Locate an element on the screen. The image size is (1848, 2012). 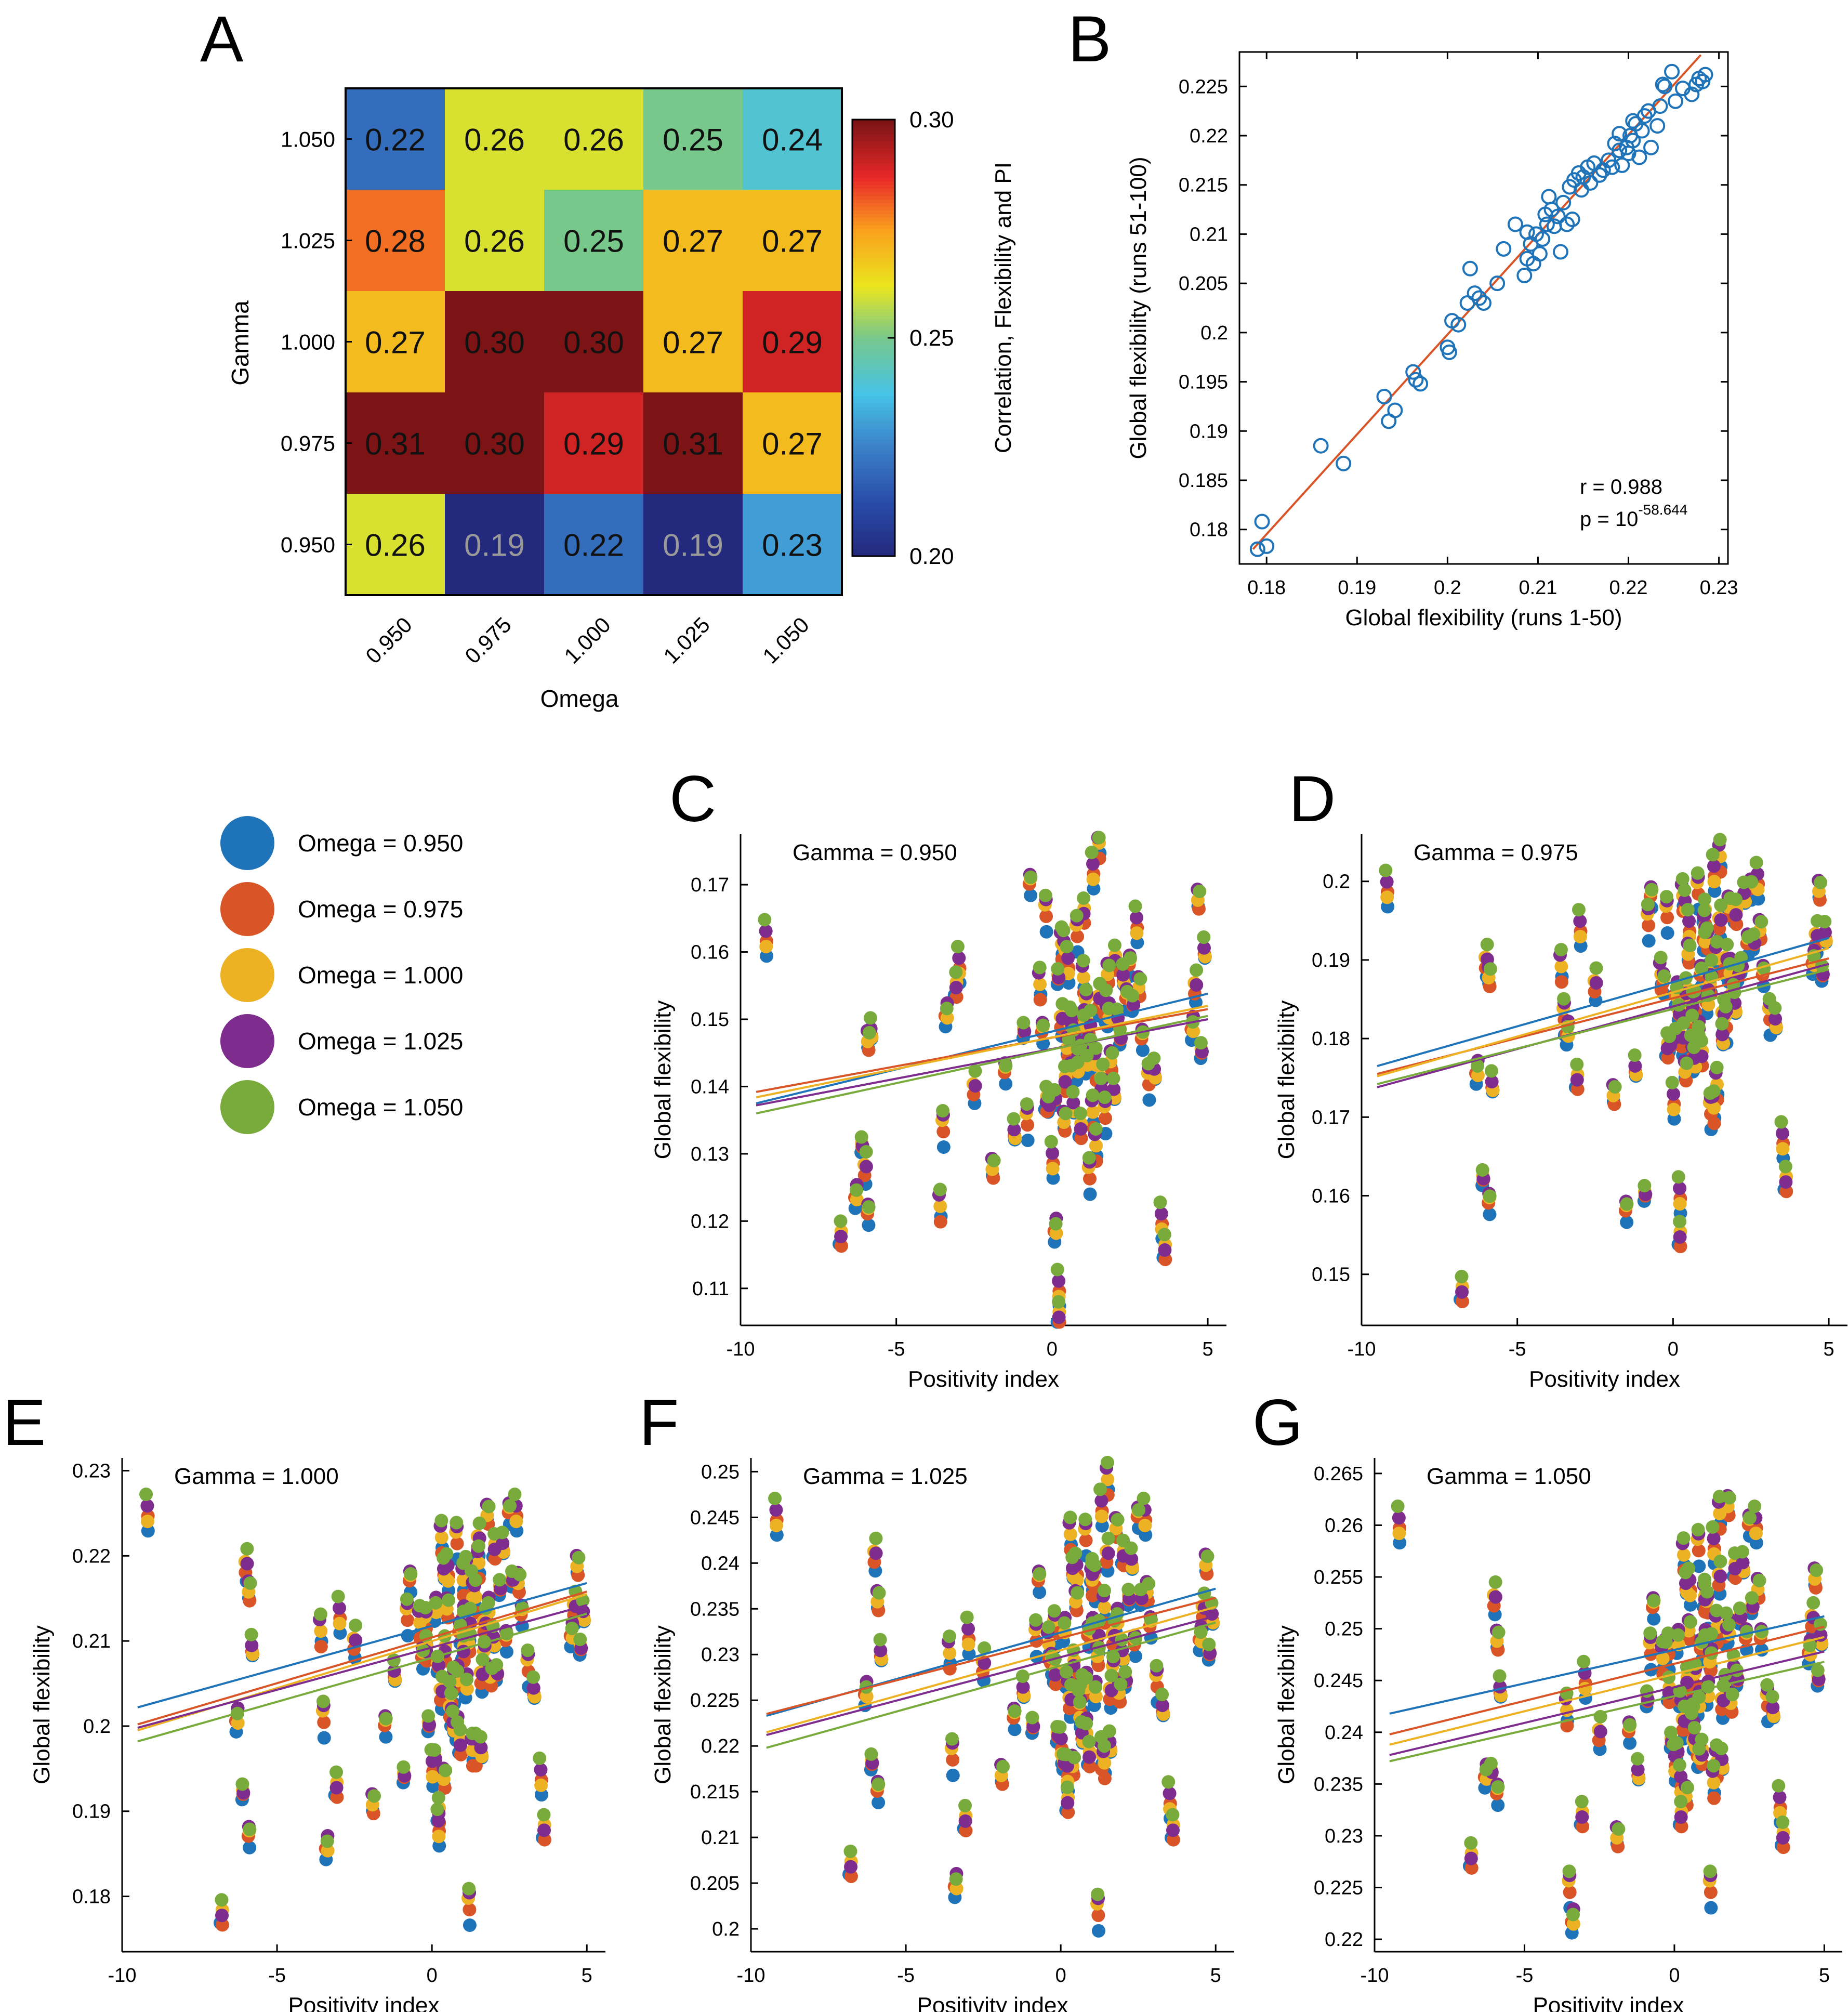
x-tick-label: 0 is located at coordinates (1673, 1349).